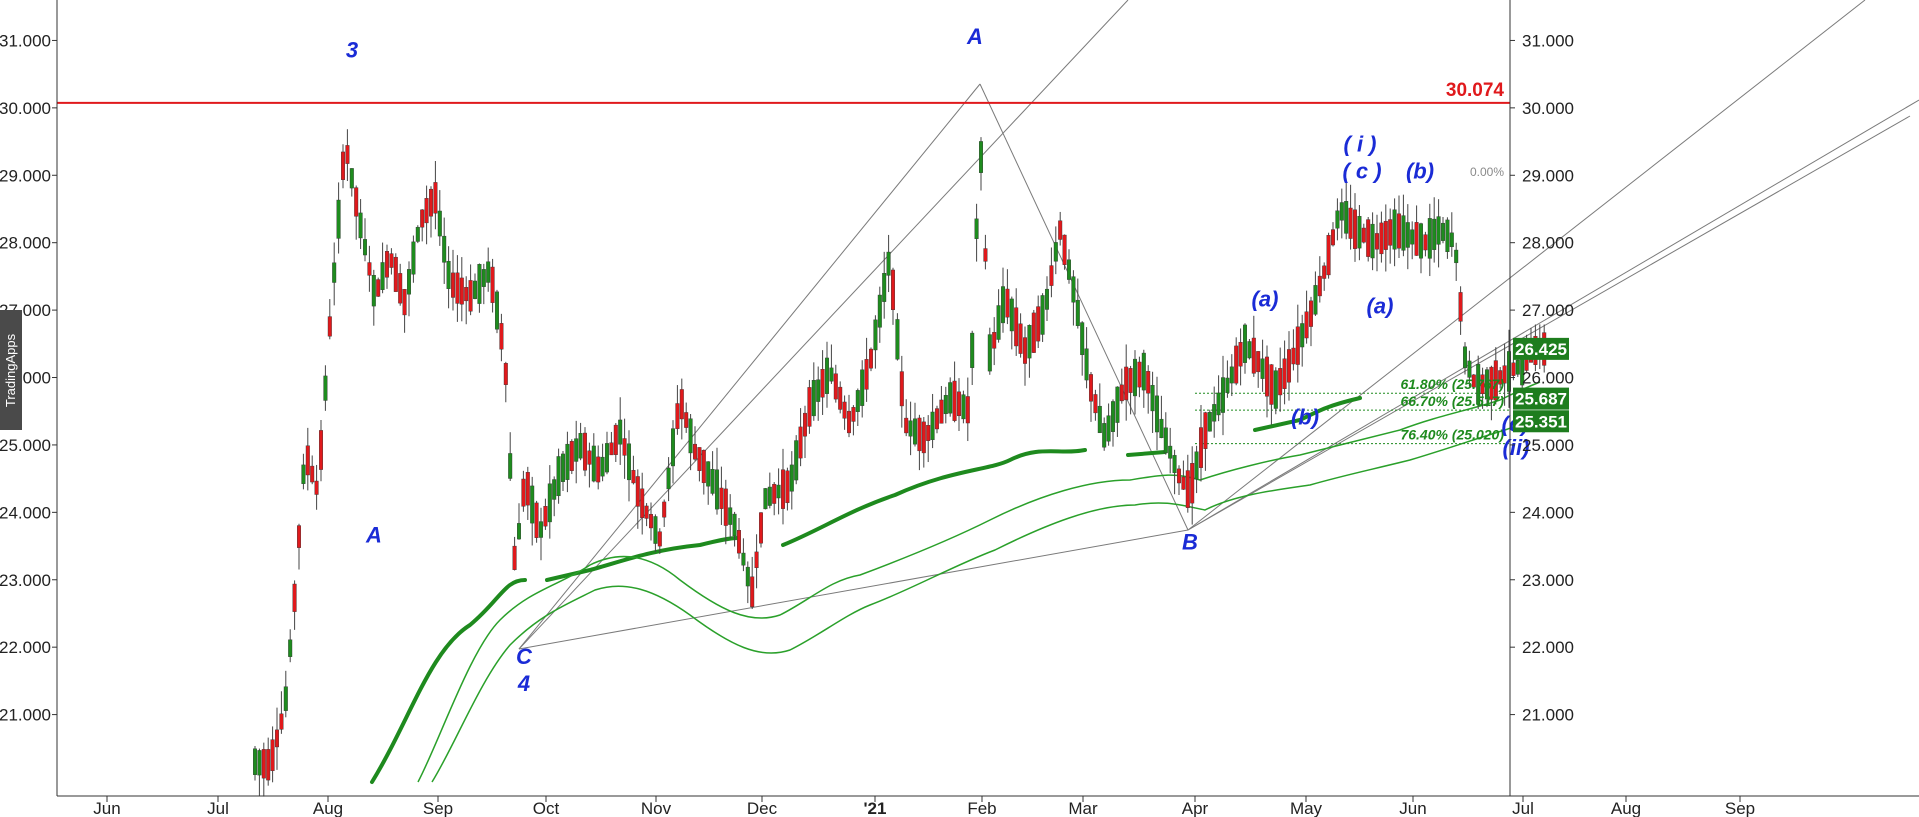  Describe the element at coordinates (1487, 172) in the screenshot. I see `fib-zero-label: 0.00%` at that location.